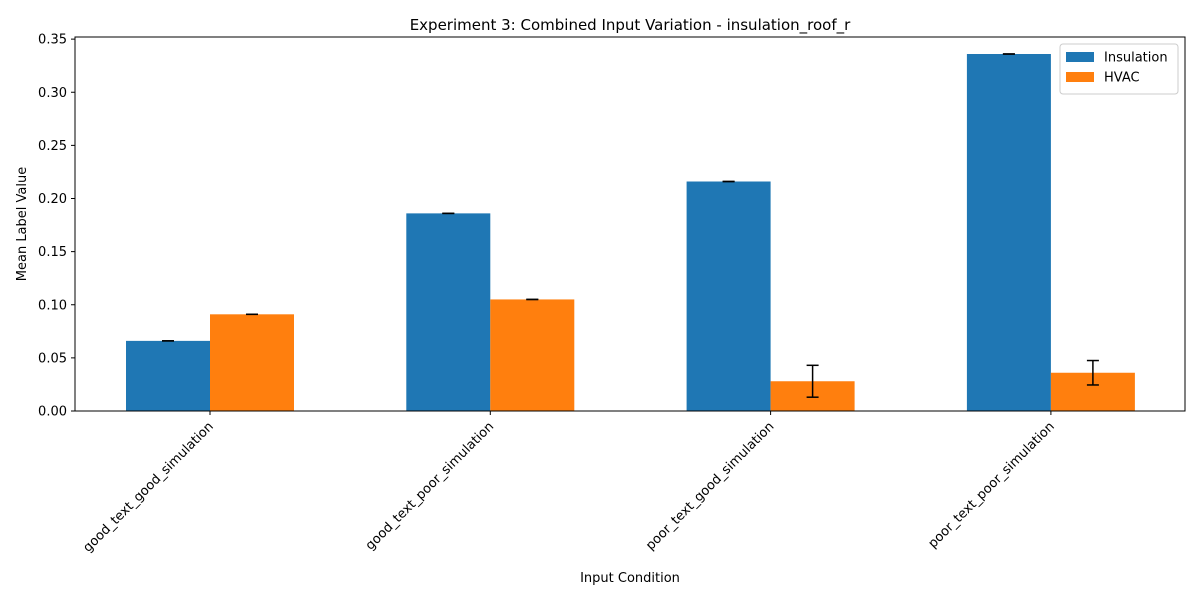 Image resolution: width=1200 pixels, height=600 pixels. What do you see at coordinates (52, 358) in the screenshot?
I see `y-tick-label-2: 0.05` at bounding box center [52, 358].